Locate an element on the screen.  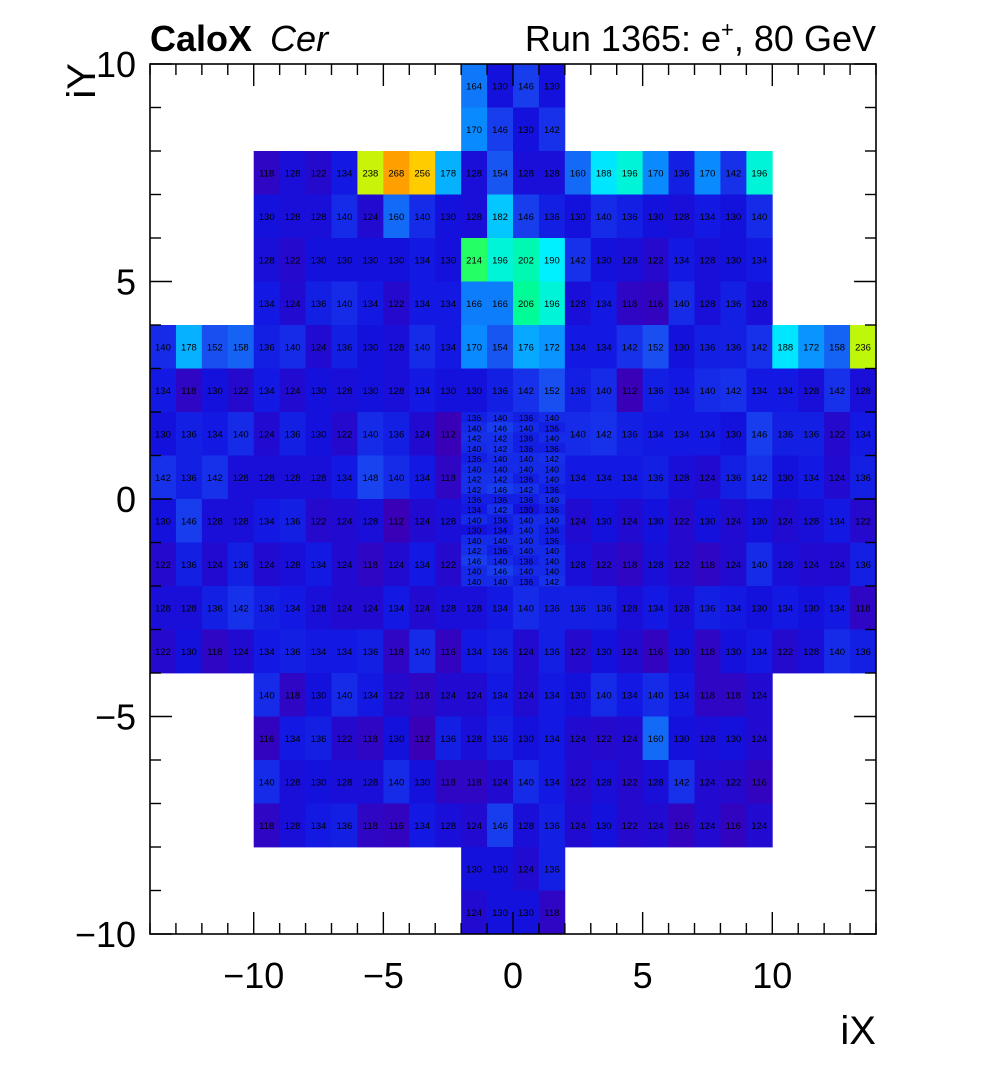
y-tick-label: 10 is located at coordinates (116, 64).